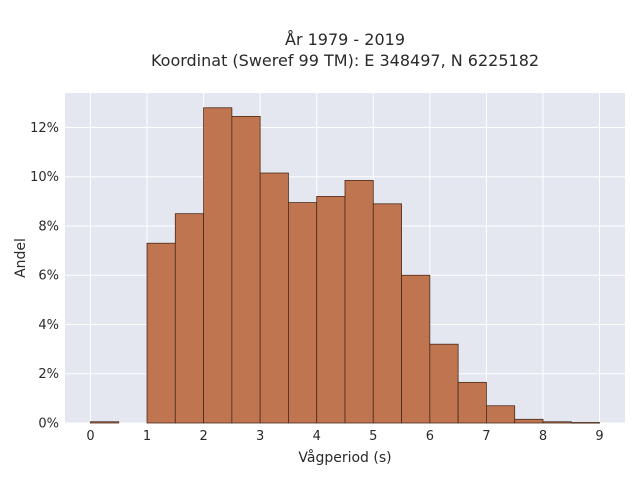 The height and width of the screenshot is (480, 640). I want to click on x-tick-label: 2, so click(203, 436).